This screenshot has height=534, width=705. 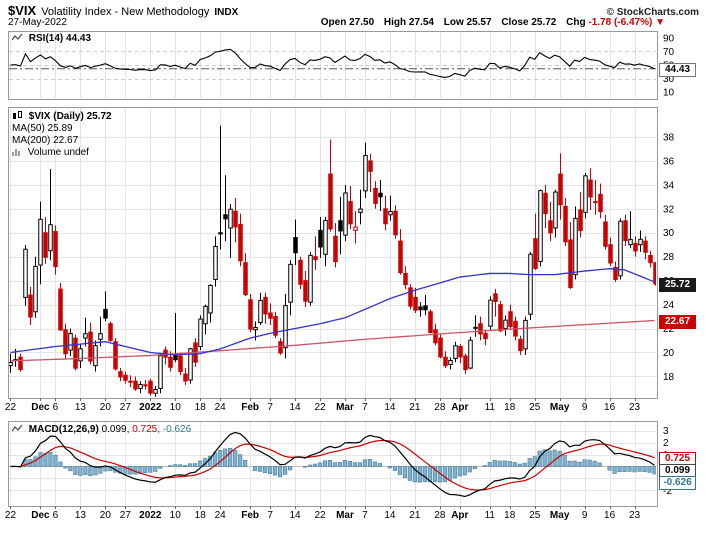 I want to click on macd-hist-value: -0.626, so click(x=177, y=429).